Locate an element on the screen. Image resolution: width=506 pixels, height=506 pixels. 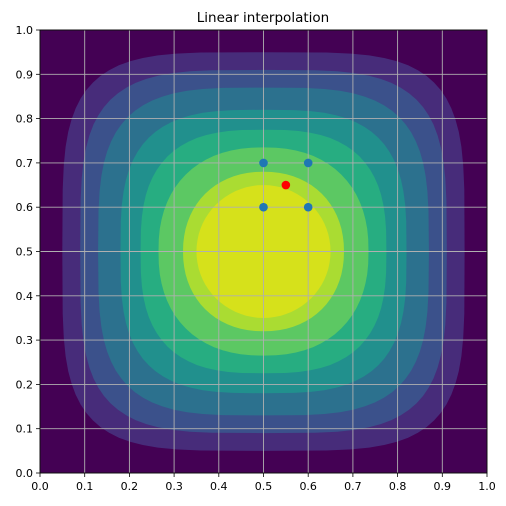
x-tick-label: 0.3 is located at coordinates (174, 486).